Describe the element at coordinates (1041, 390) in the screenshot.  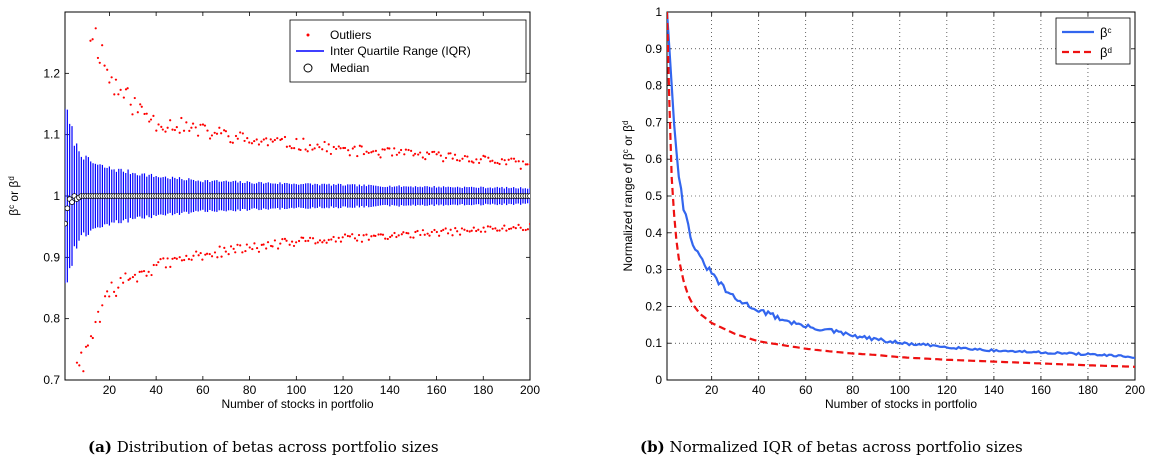
I see `chart-b-x-tick-label: 160` at that location.